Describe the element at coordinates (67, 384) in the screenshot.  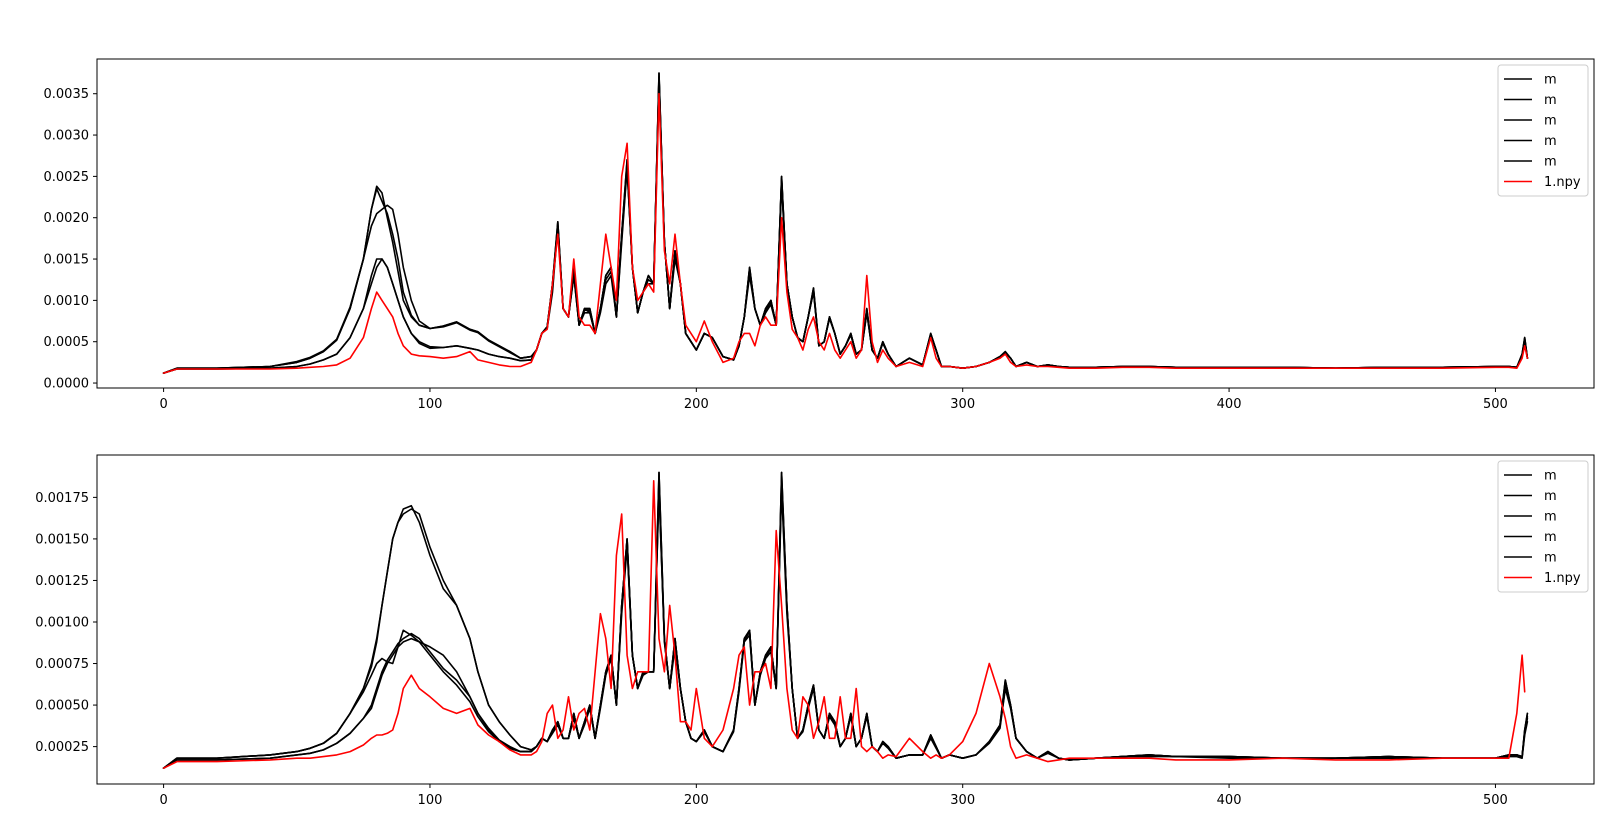
I see `y-tick-label: 0.0000` at that location.